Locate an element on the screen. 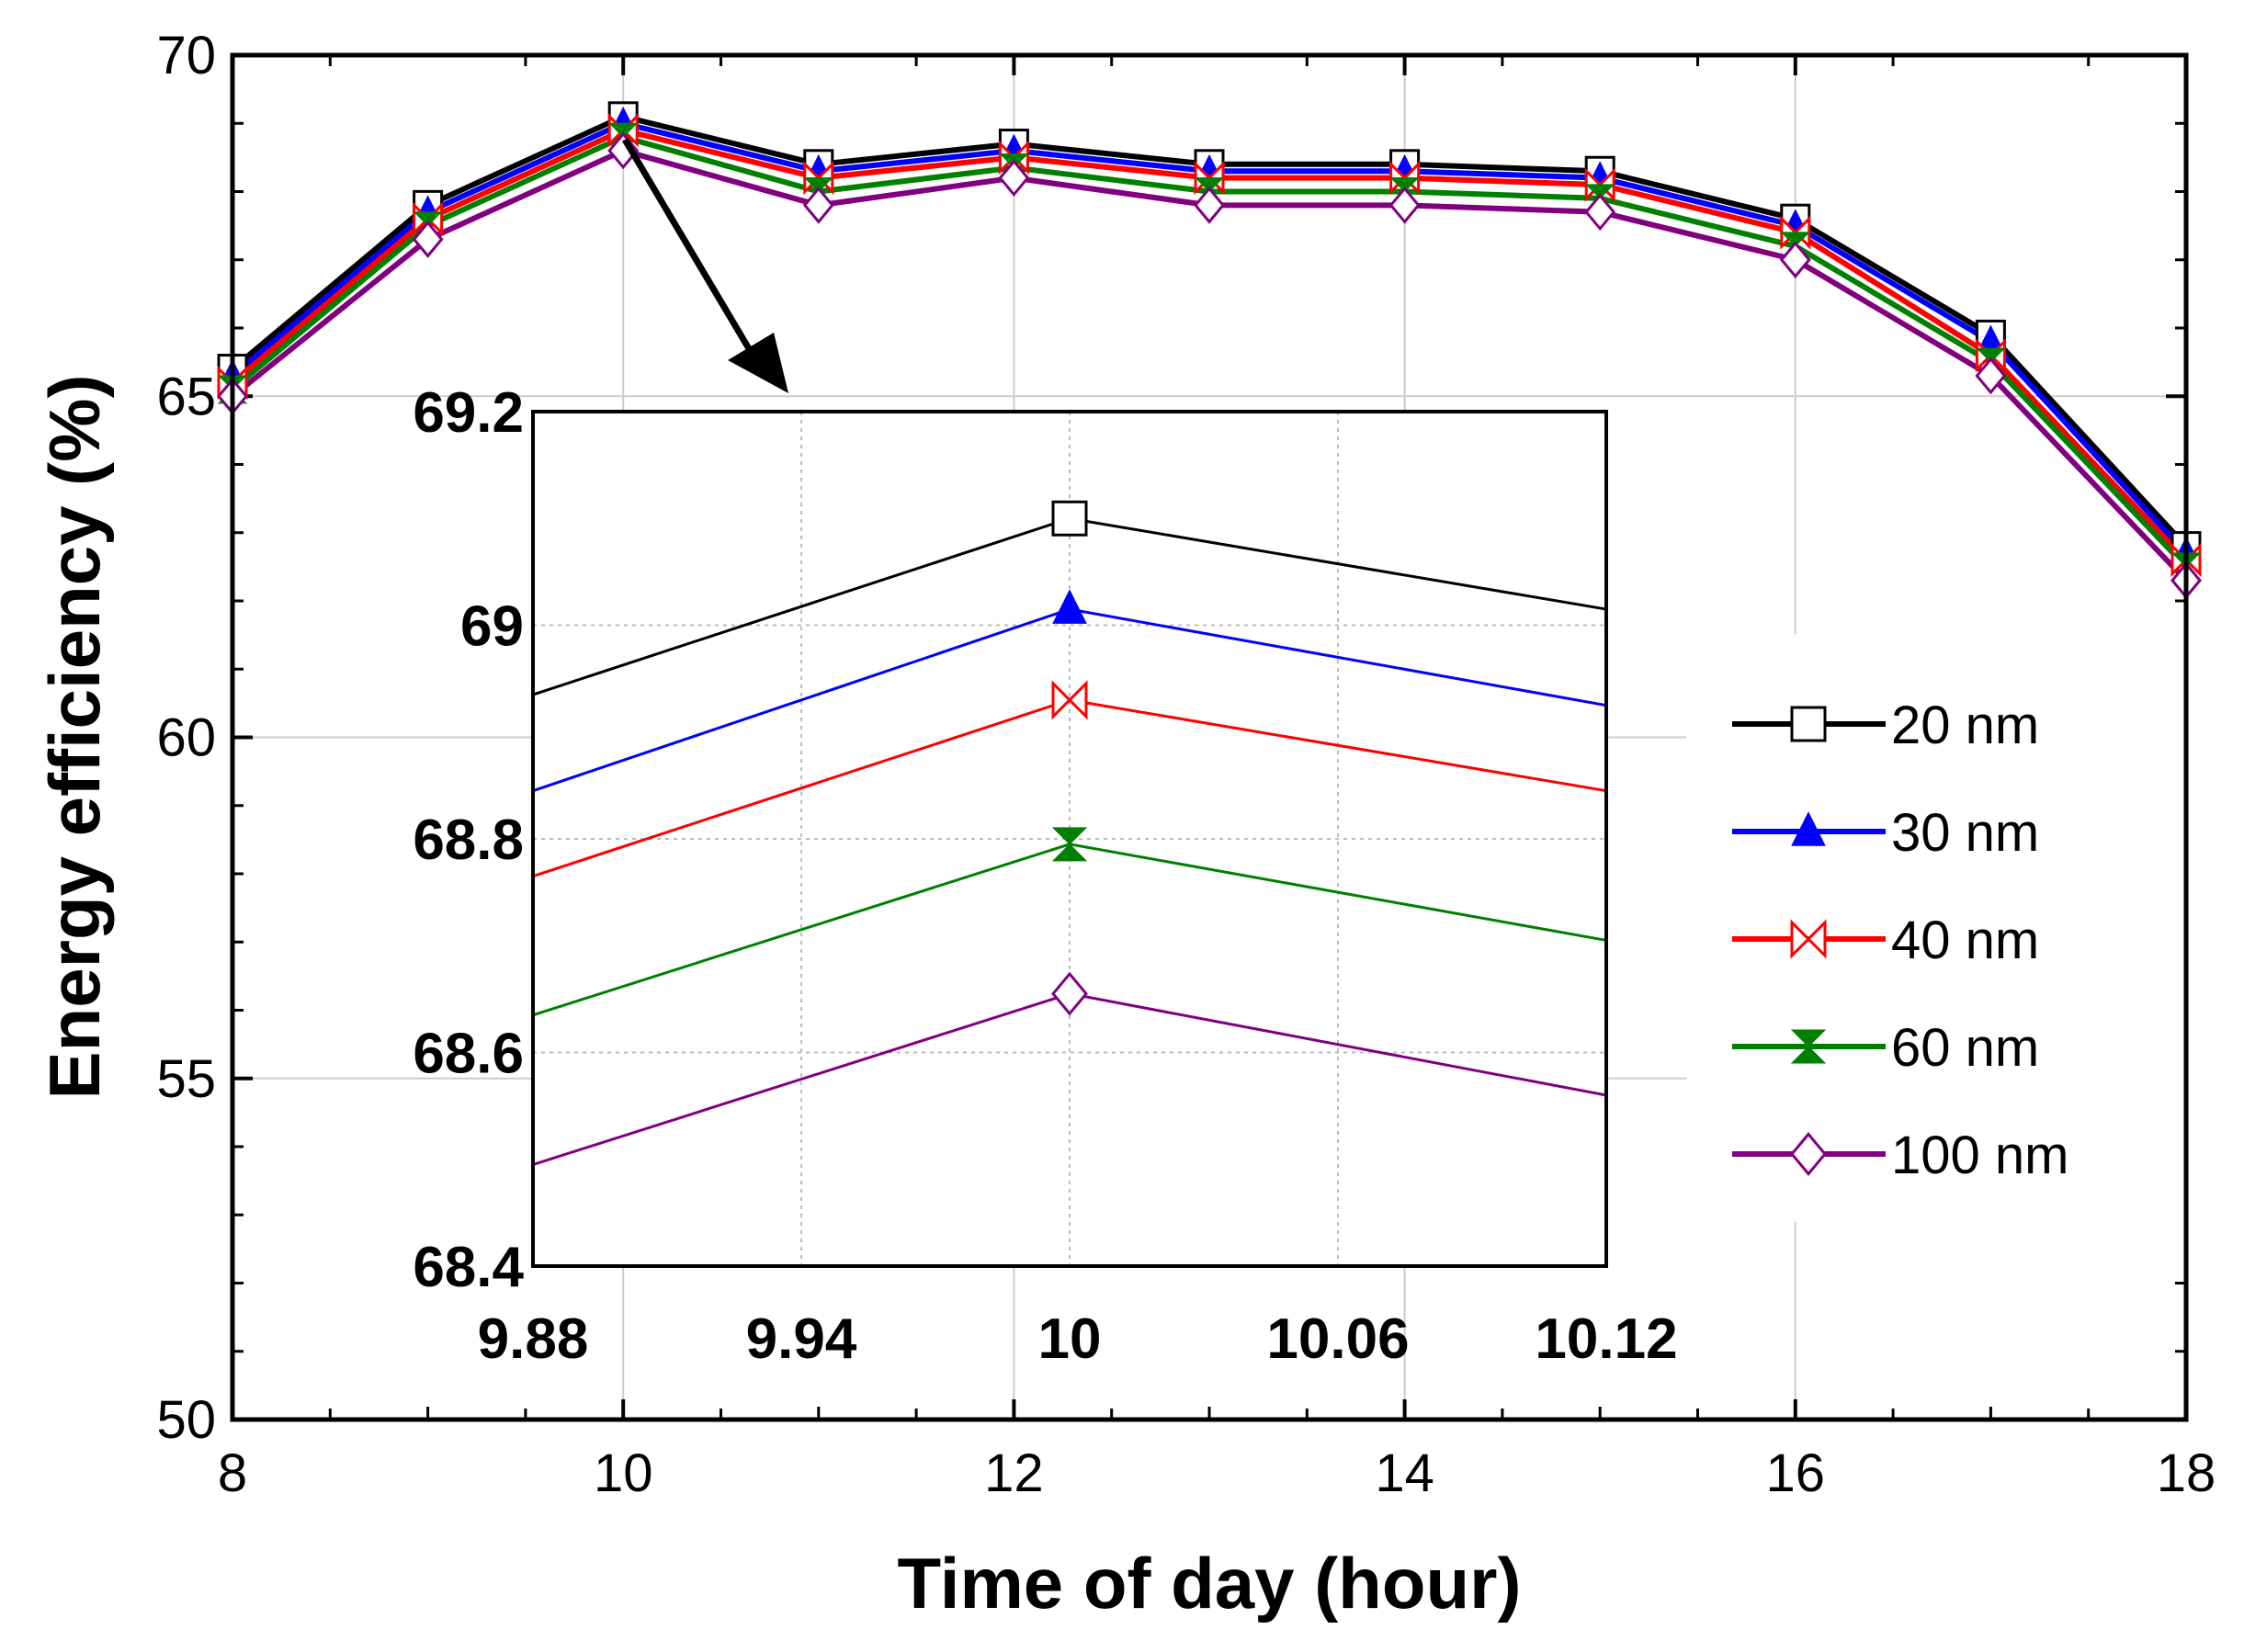  inset-y-tick-label-69.2: 69.2 is located at coordinates (468, 413).